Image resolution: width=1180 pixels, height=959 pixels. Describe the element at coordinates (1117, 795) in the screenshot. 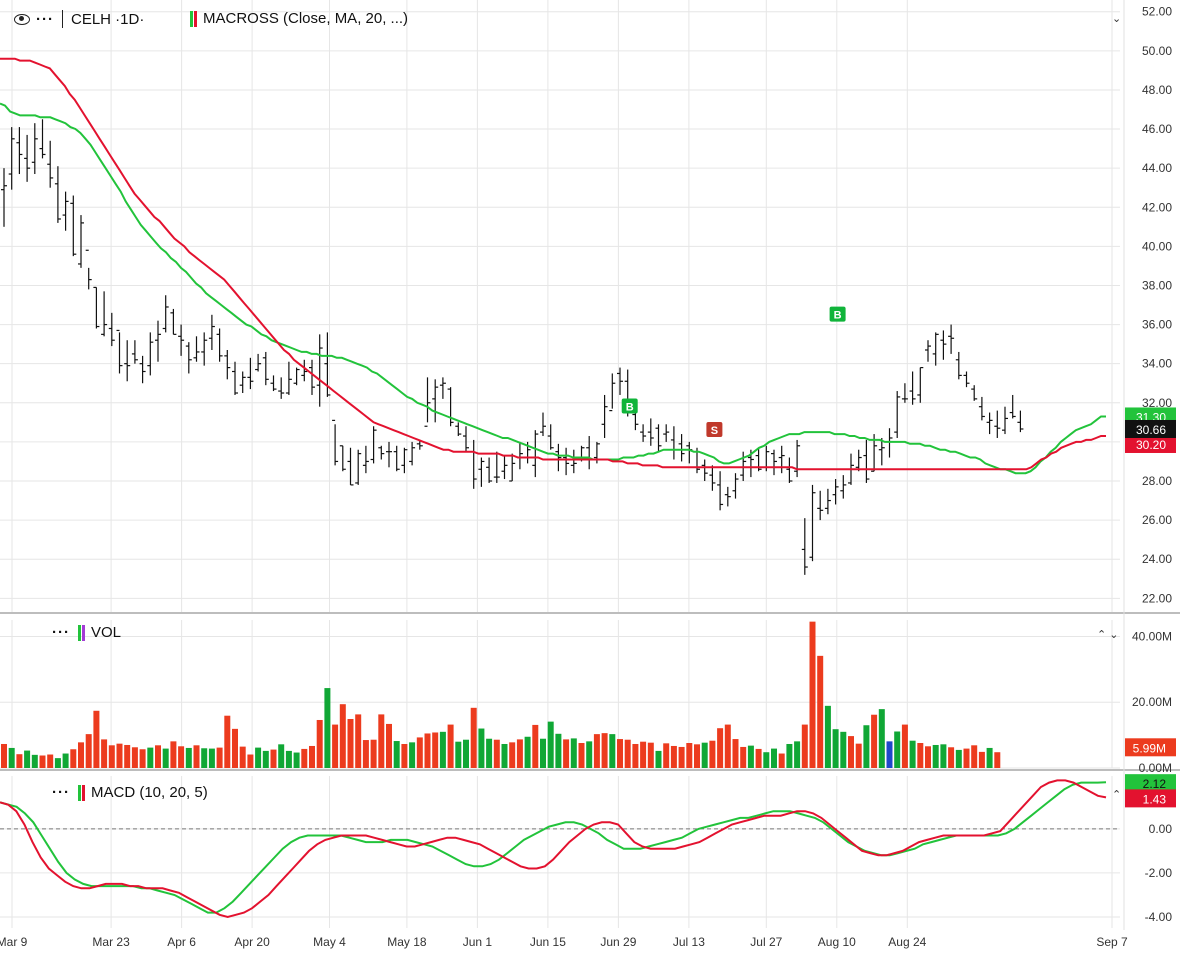

I see `collapse-macd-pane-icon: ⌃` at that location.